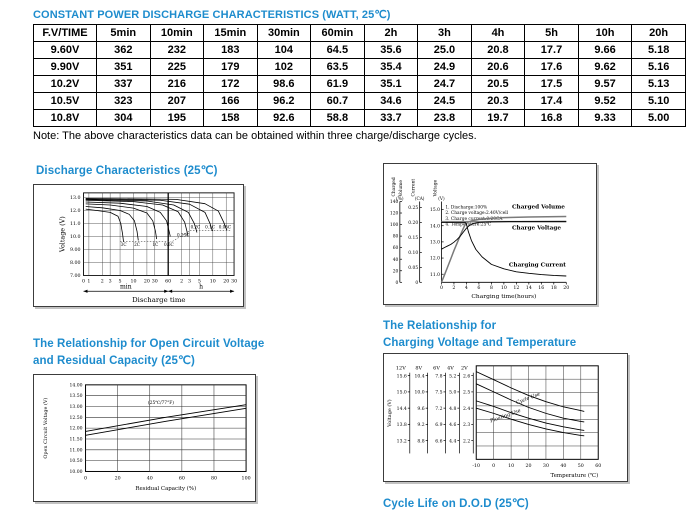 The height and width of the screenshot is (517, 686). What do you see at coordinates (75, 211) in the screenshot?
I see `y-tick-label: 12.0` at bounding box center [75, 211].